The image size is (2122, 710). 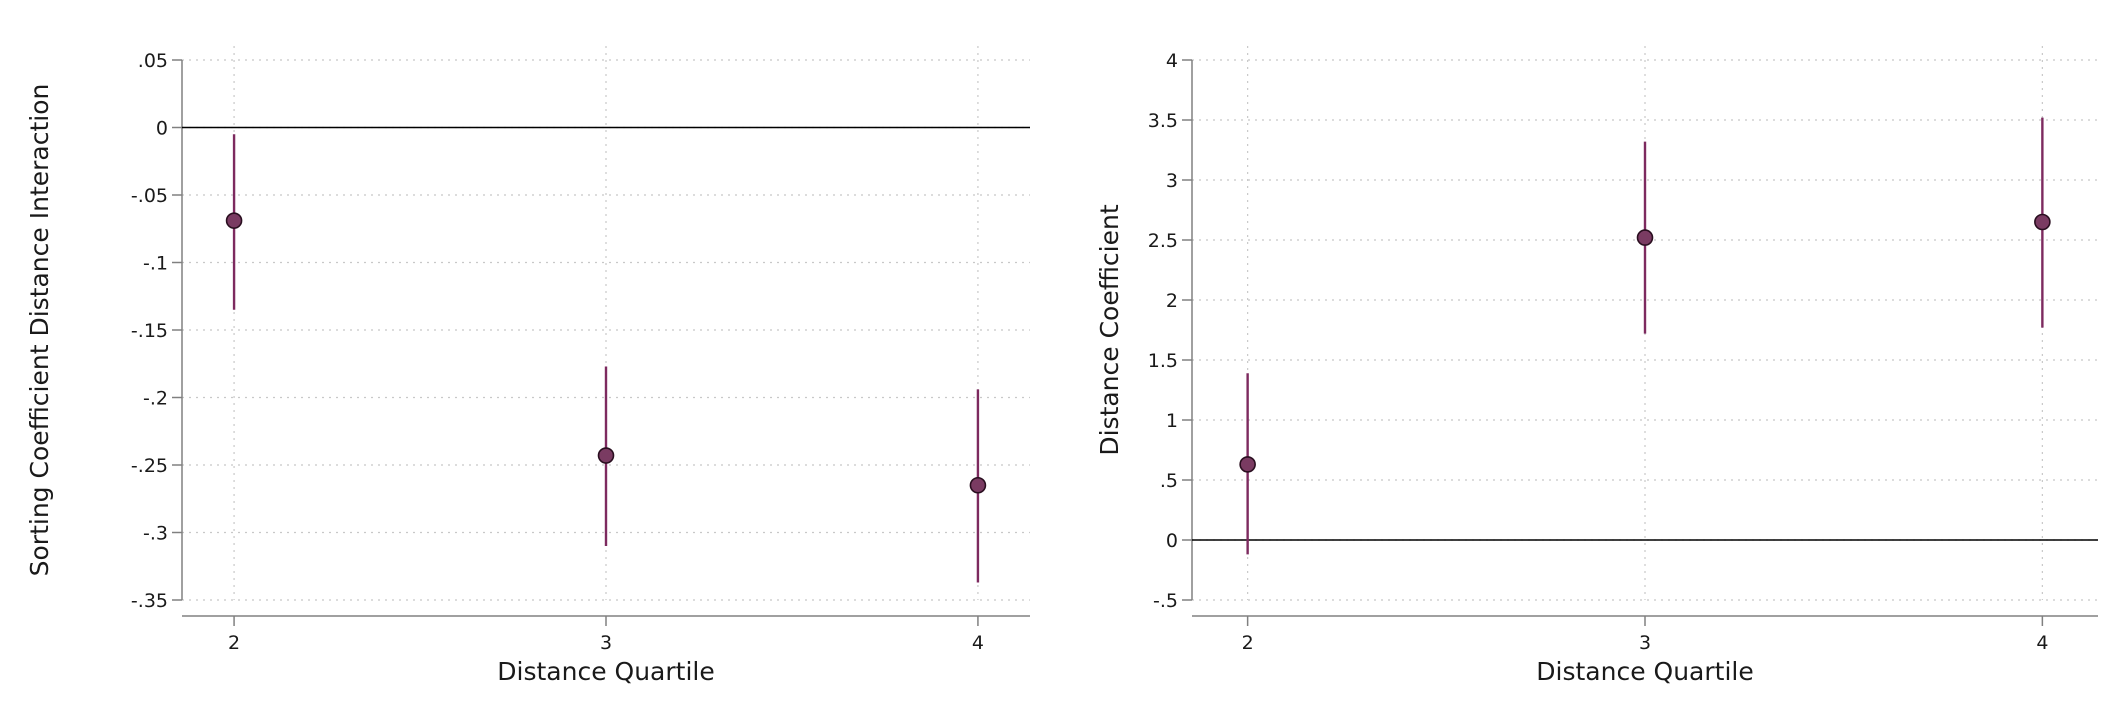 I want to click on y-tick-label: -.35, so click(x=149, y=601).